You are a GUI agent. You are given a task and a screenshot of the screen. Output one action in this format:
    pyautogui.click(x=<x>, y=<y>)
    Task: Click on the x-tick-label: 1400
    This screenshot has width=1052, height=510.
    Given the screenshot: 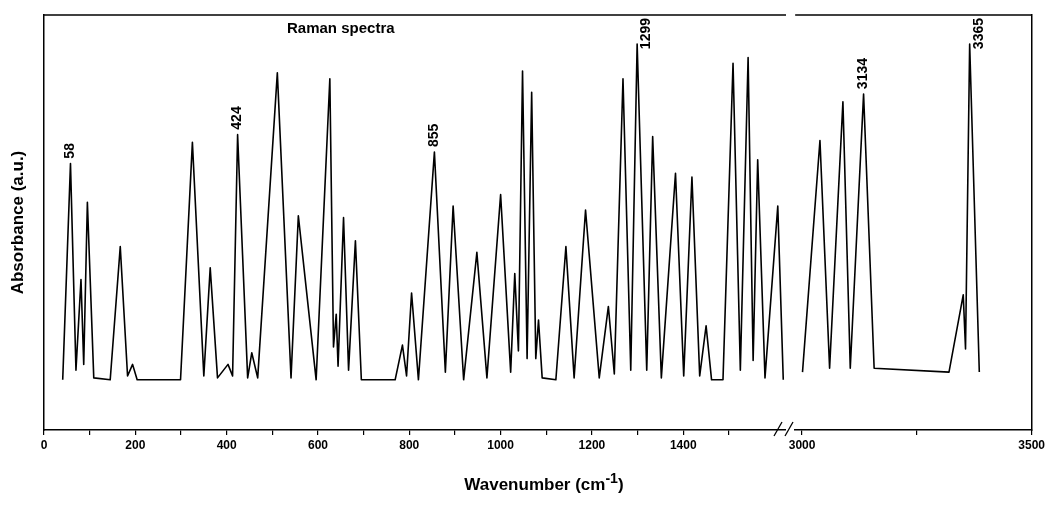 What is the action you would take?
    pyautogui.click(x=683, y=444)
    